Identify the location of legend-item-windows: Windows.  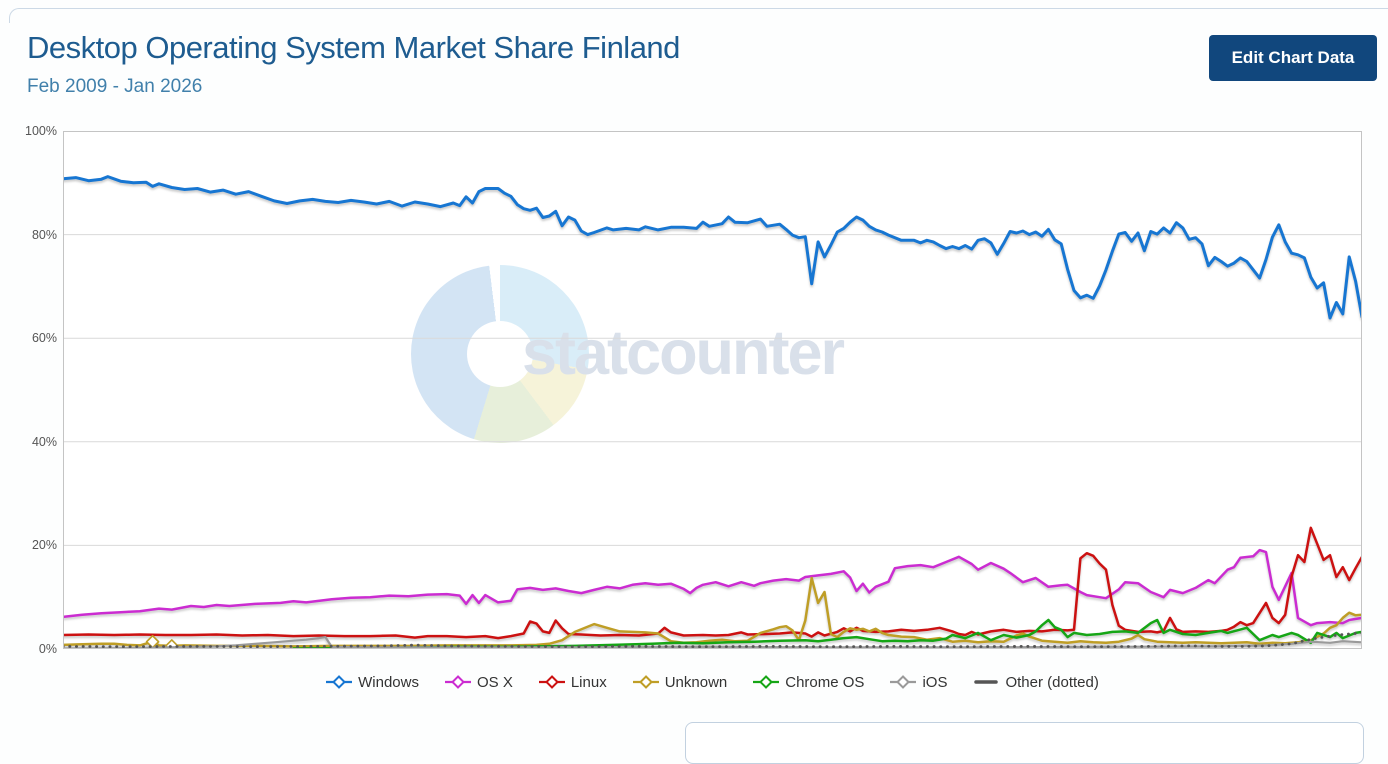
(372, 682).